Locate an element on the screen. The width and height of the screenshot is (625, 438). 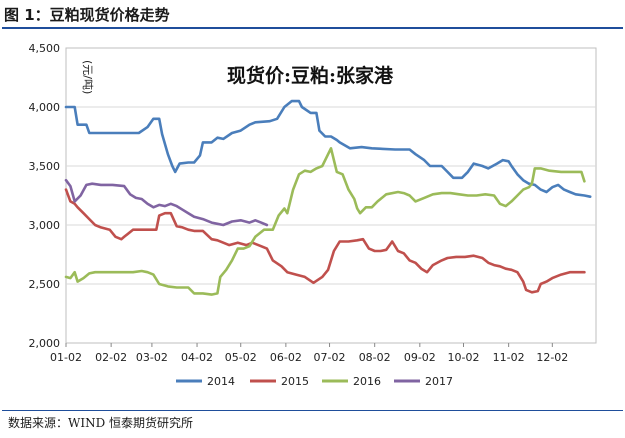
series-line-2017 is located at coordinates (166, 202).